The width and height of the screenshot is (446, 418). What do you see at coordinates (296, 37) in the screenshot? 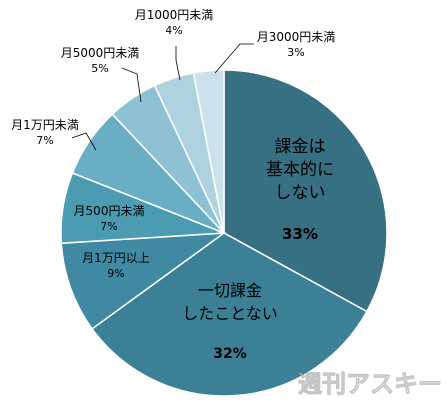
I see `slice-label-8: 月3000円未満` at bounding box center [296, 37].